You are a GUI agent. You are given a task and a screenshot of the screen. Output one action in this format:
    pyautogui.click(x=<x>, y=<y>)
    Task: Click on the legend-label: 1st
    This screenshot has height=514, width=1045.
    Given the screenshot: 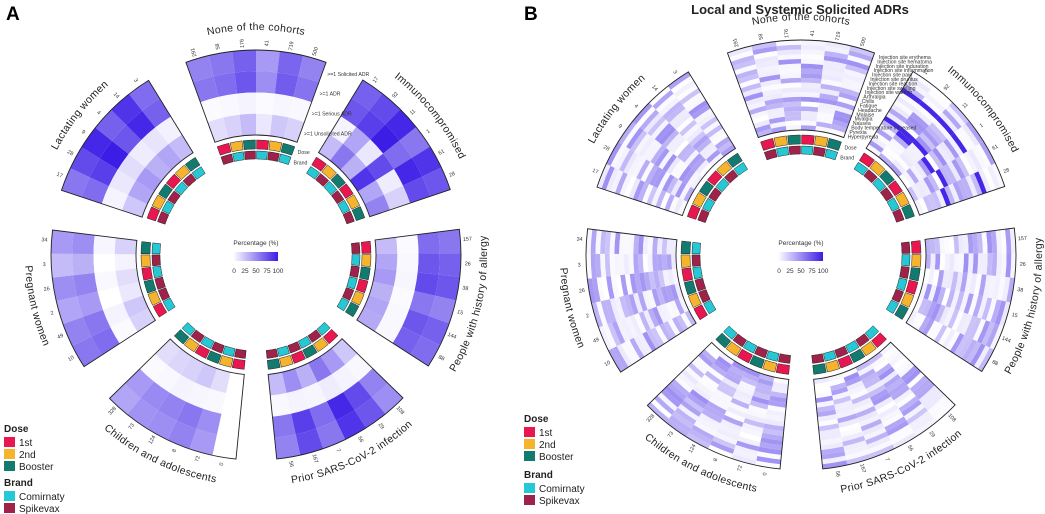 What is the action you would take?
    pyautogui.click(x=546, y=433)
    